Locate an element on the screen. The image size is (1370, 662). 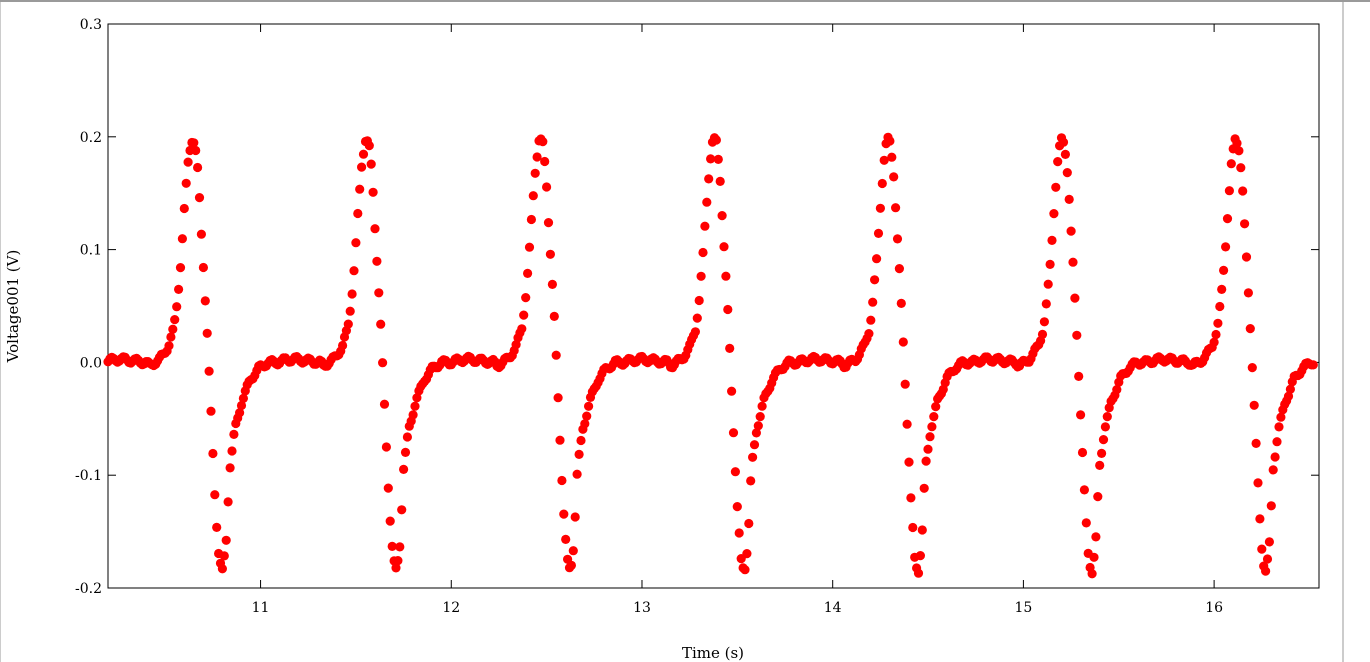
x-axis-label: Time (s) is located at coordinates (713, 653).